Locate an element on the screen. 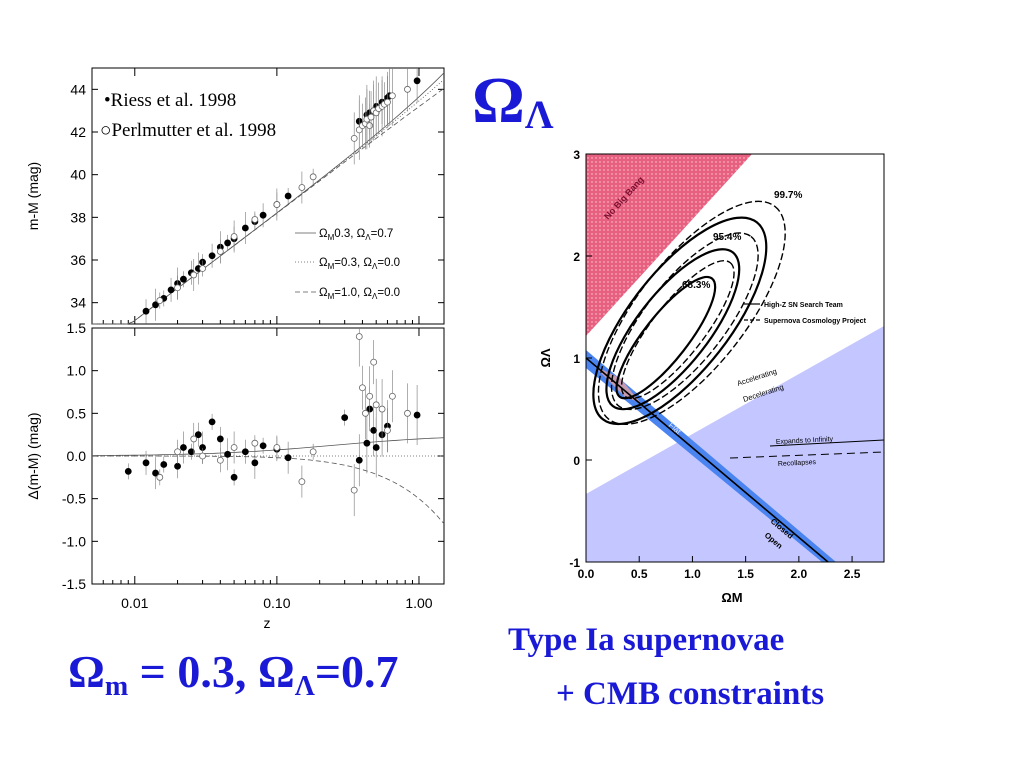  bottom-y-tick-label: -0.5 is located at coordinates (74, 499).